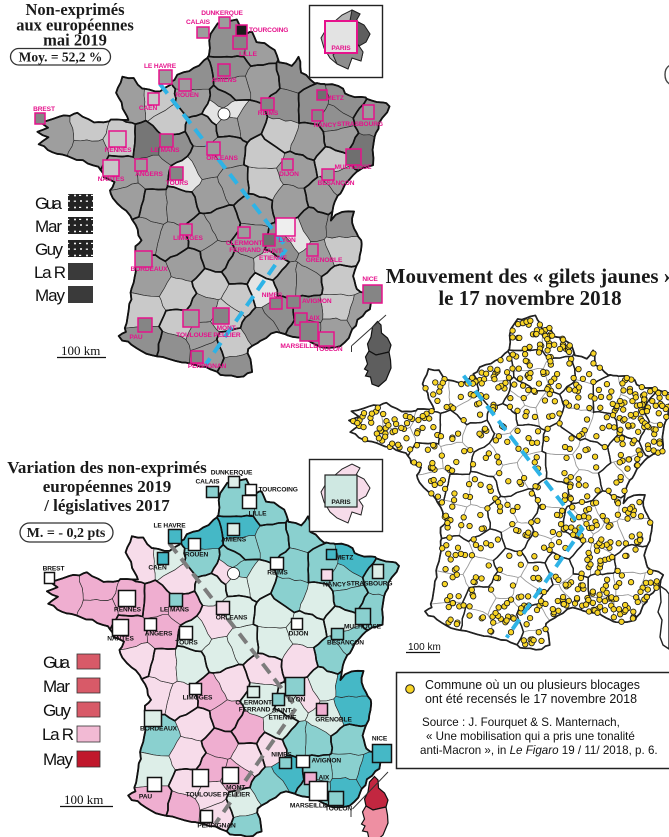  What do you see at coordinates (527, 276) in the screenshot?
I see `svg-text:Mouvement des « gilets jaunes: Mouvement des « gilets jaunes »` at bounding box center [527, 276].